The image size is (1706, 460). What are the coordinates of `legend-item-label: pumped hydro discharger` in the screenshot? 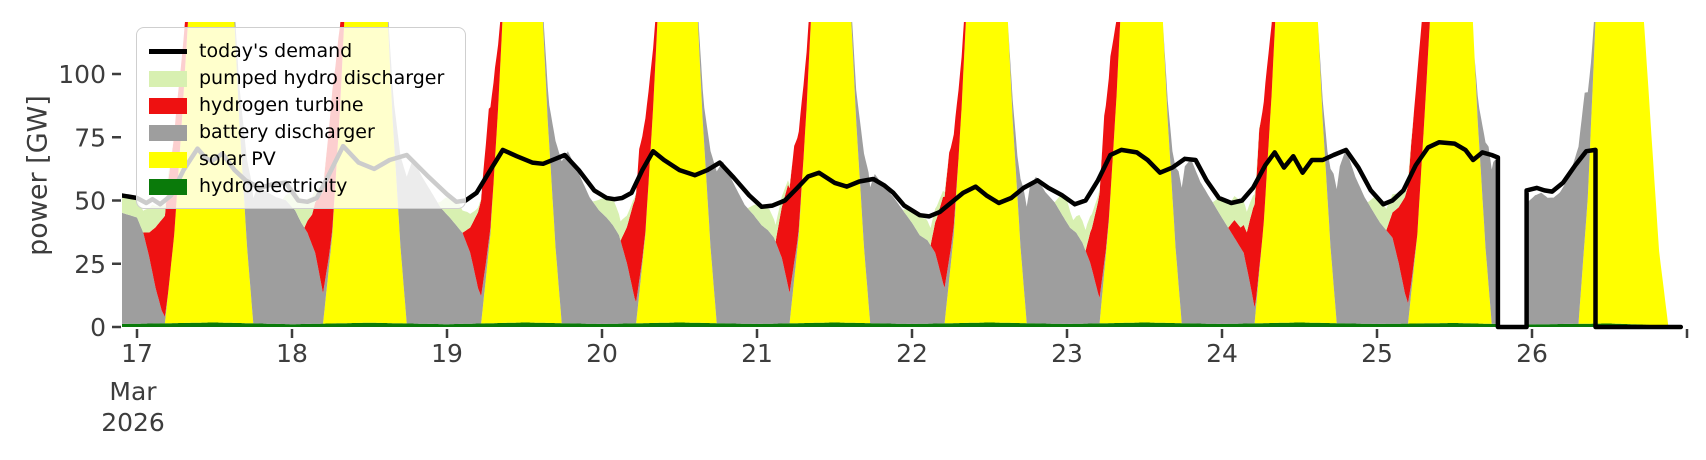 It's located at (322, 78).